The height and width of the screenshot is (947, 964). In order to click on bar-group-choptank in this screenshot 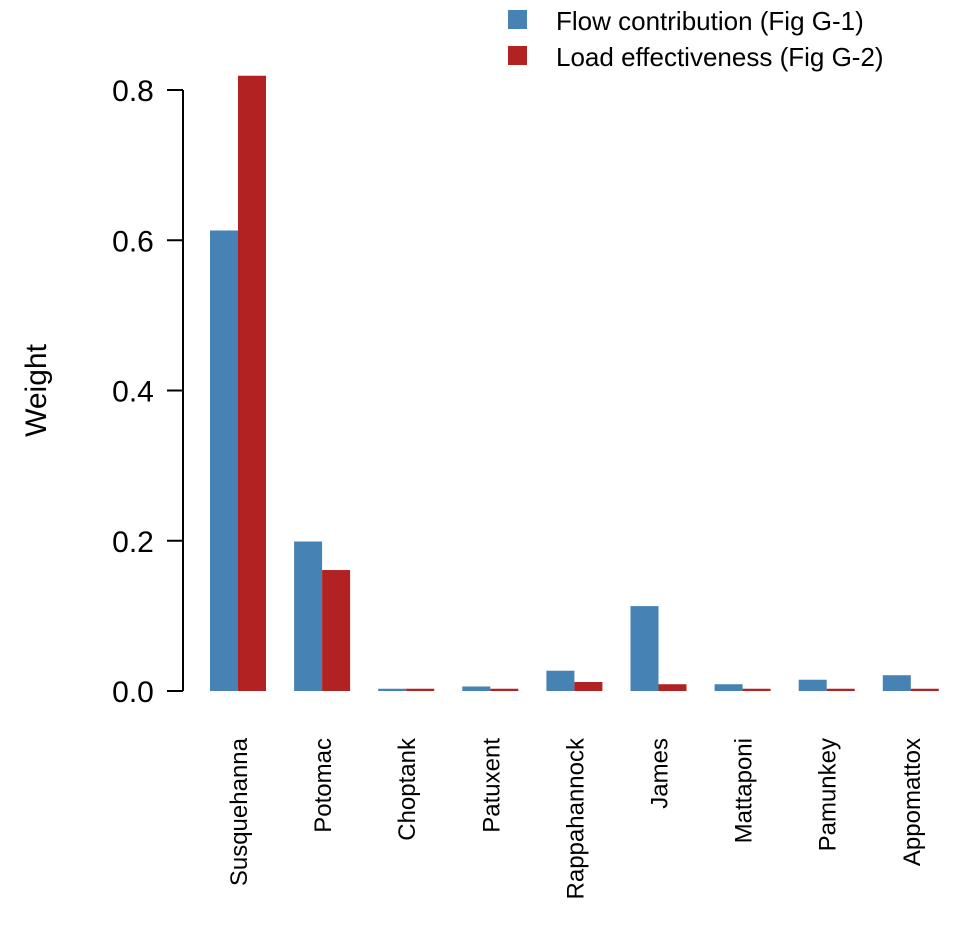, I will do `click(406, 689)`.